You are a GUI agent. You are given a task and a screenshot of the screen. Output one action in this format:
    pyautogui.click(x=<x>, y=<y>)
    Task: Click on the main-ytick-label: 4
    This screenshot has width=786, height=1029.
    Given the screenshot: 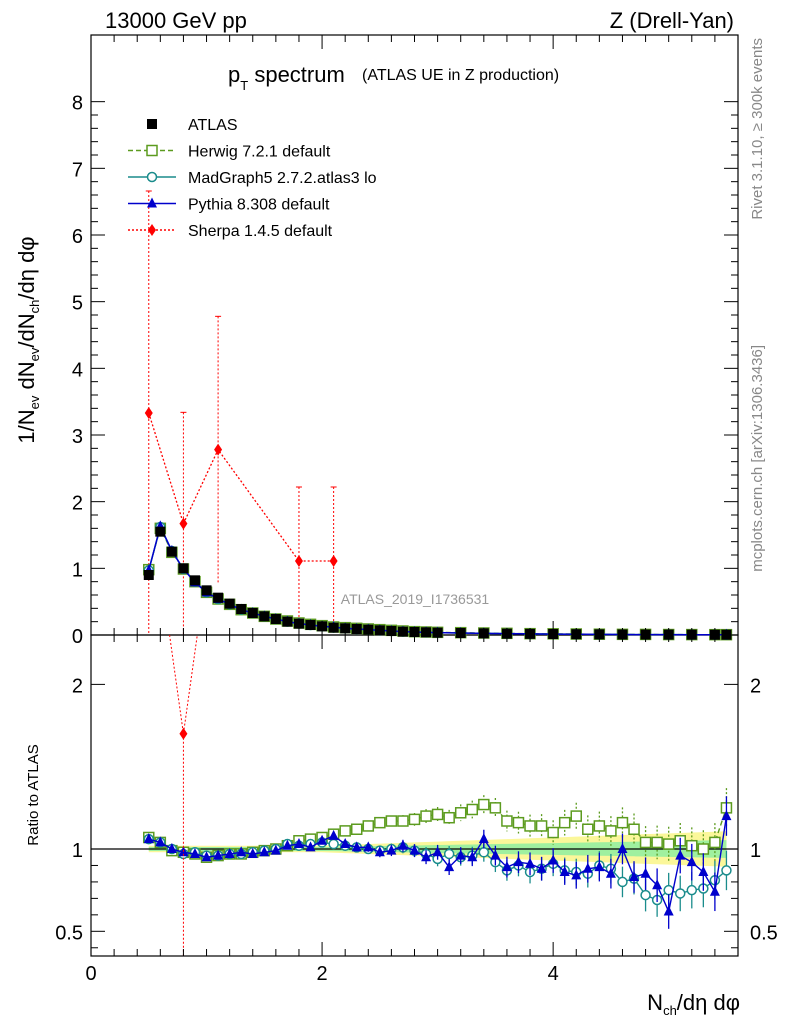 What is the action you would take?
    pyautogui.click(x=77, y=370)
    